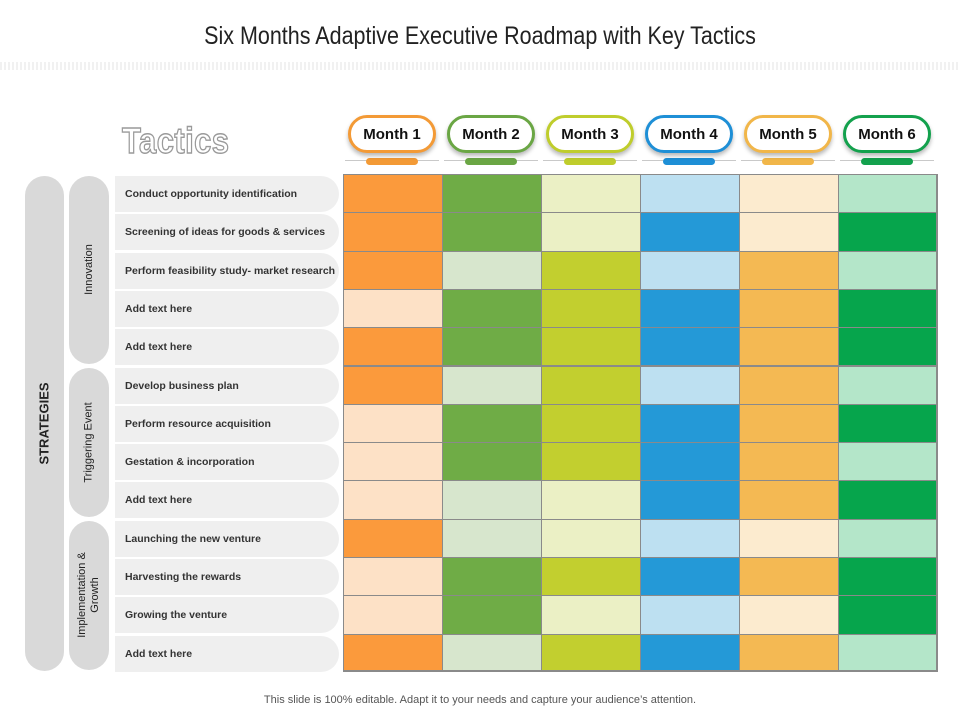 The height and width of the screenshot is (720, 960). I want to click on tactic-label: Screening of ideas for goods & services, so click(225, 232).